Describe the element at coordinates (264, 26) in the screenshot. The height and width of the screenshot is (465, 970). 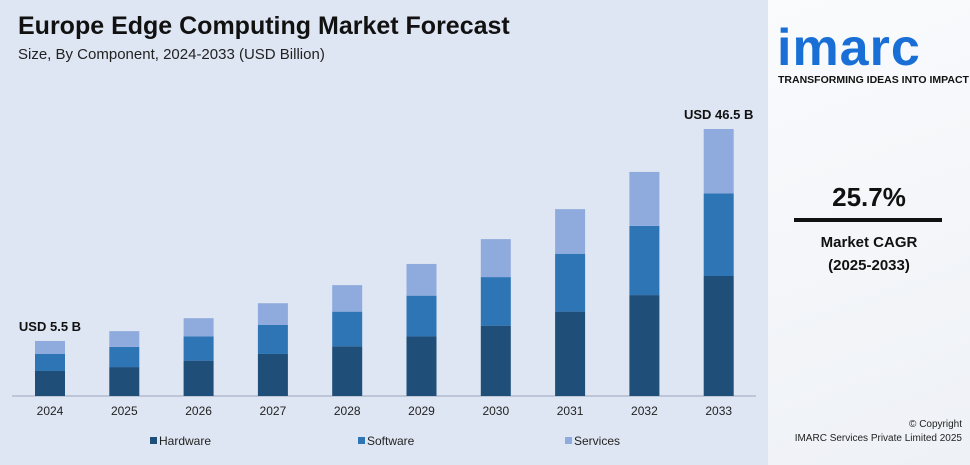
I see `chart-title: Europe Edge Computing Market Forecast` at that location.